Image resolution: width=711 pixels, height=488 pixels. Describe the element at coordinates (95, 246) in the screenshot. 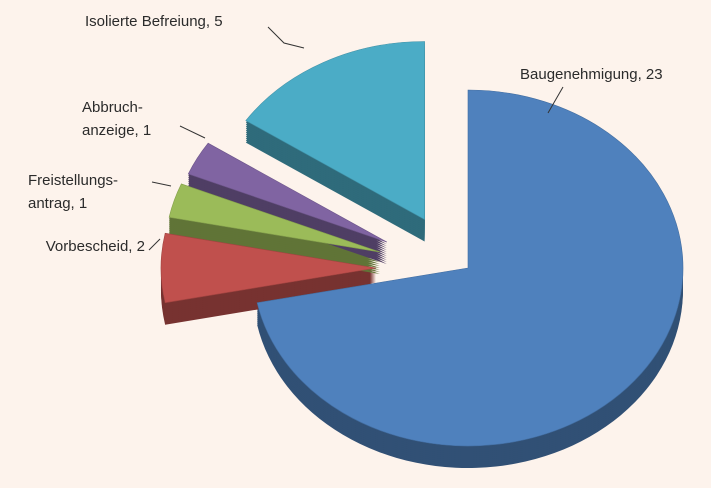

I see `data-label: Vorbescheid, 2` at that location.